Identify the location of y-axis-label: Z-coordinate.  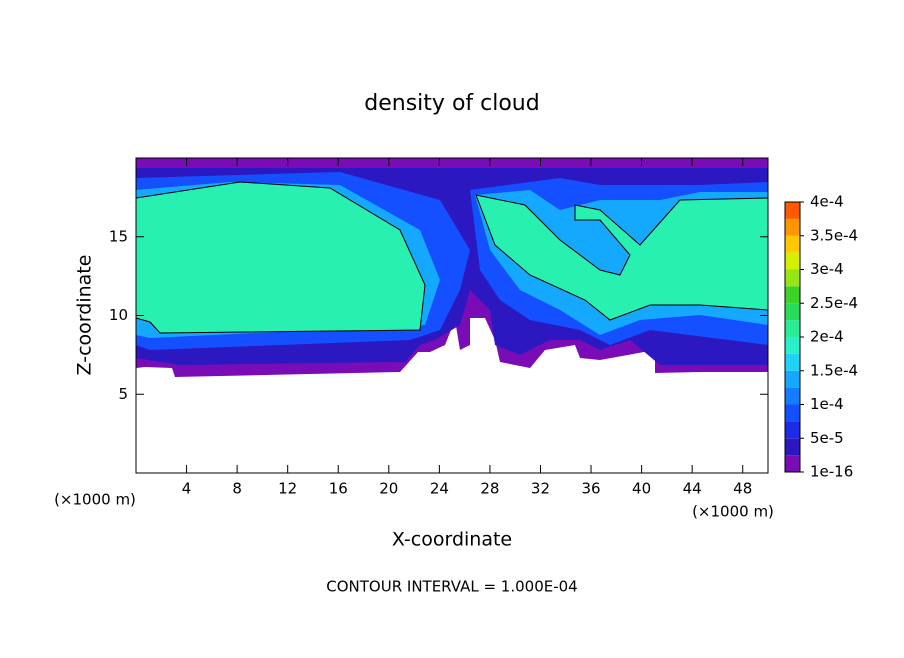
(85, 315).